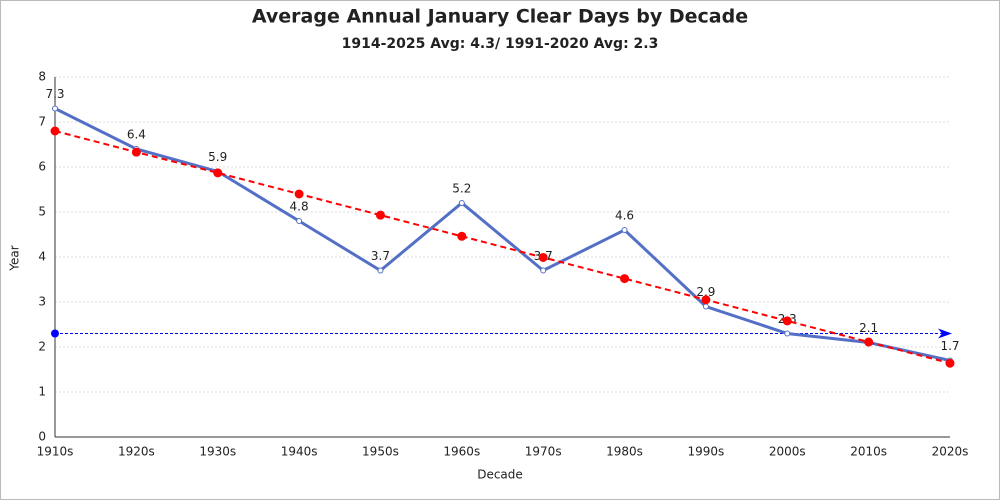 The width and height of the screenshot is (1000, 500). What do you see at coordinates (42, 257) in the screenshot?
I see `y-tick-label: 4` at bounding box center [42, 257].